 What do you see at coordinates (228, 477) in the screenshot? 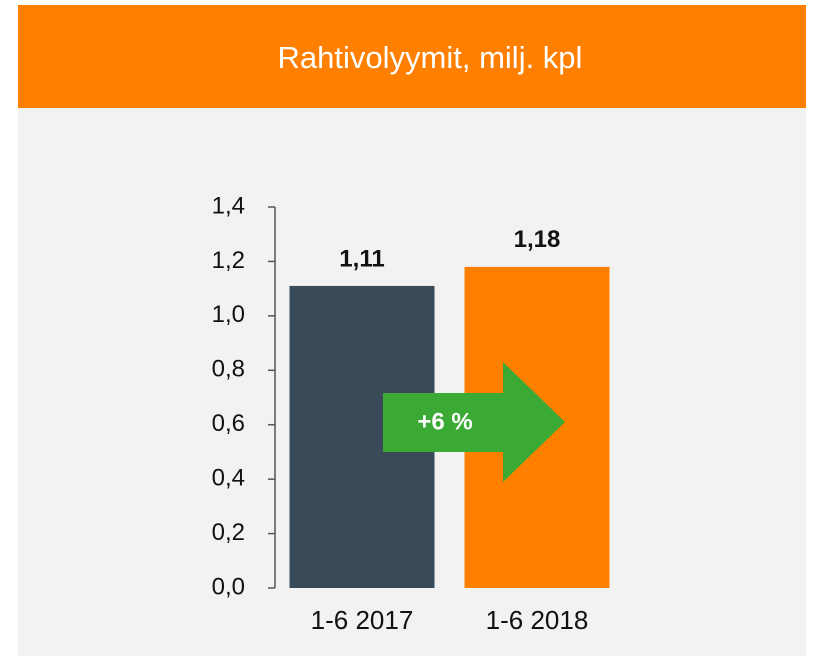
I see `y-tick-label: 0,4` at bounding box center [228, 477].